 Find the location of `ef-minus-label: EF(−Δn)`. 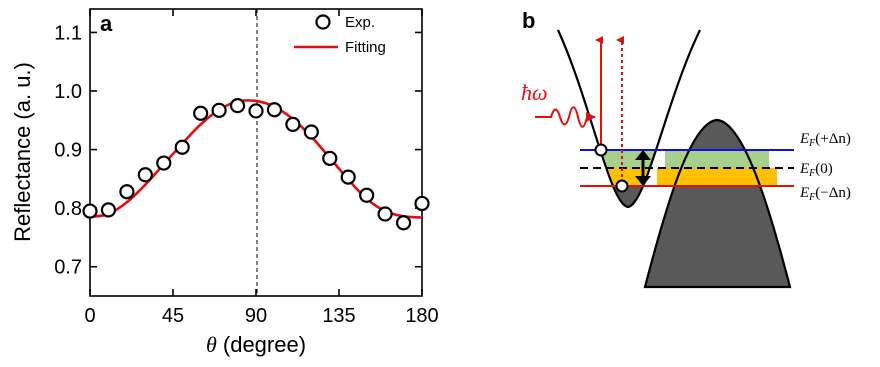

ef-minus-label: EF(−Δn) is located at coordinates (825, 194).